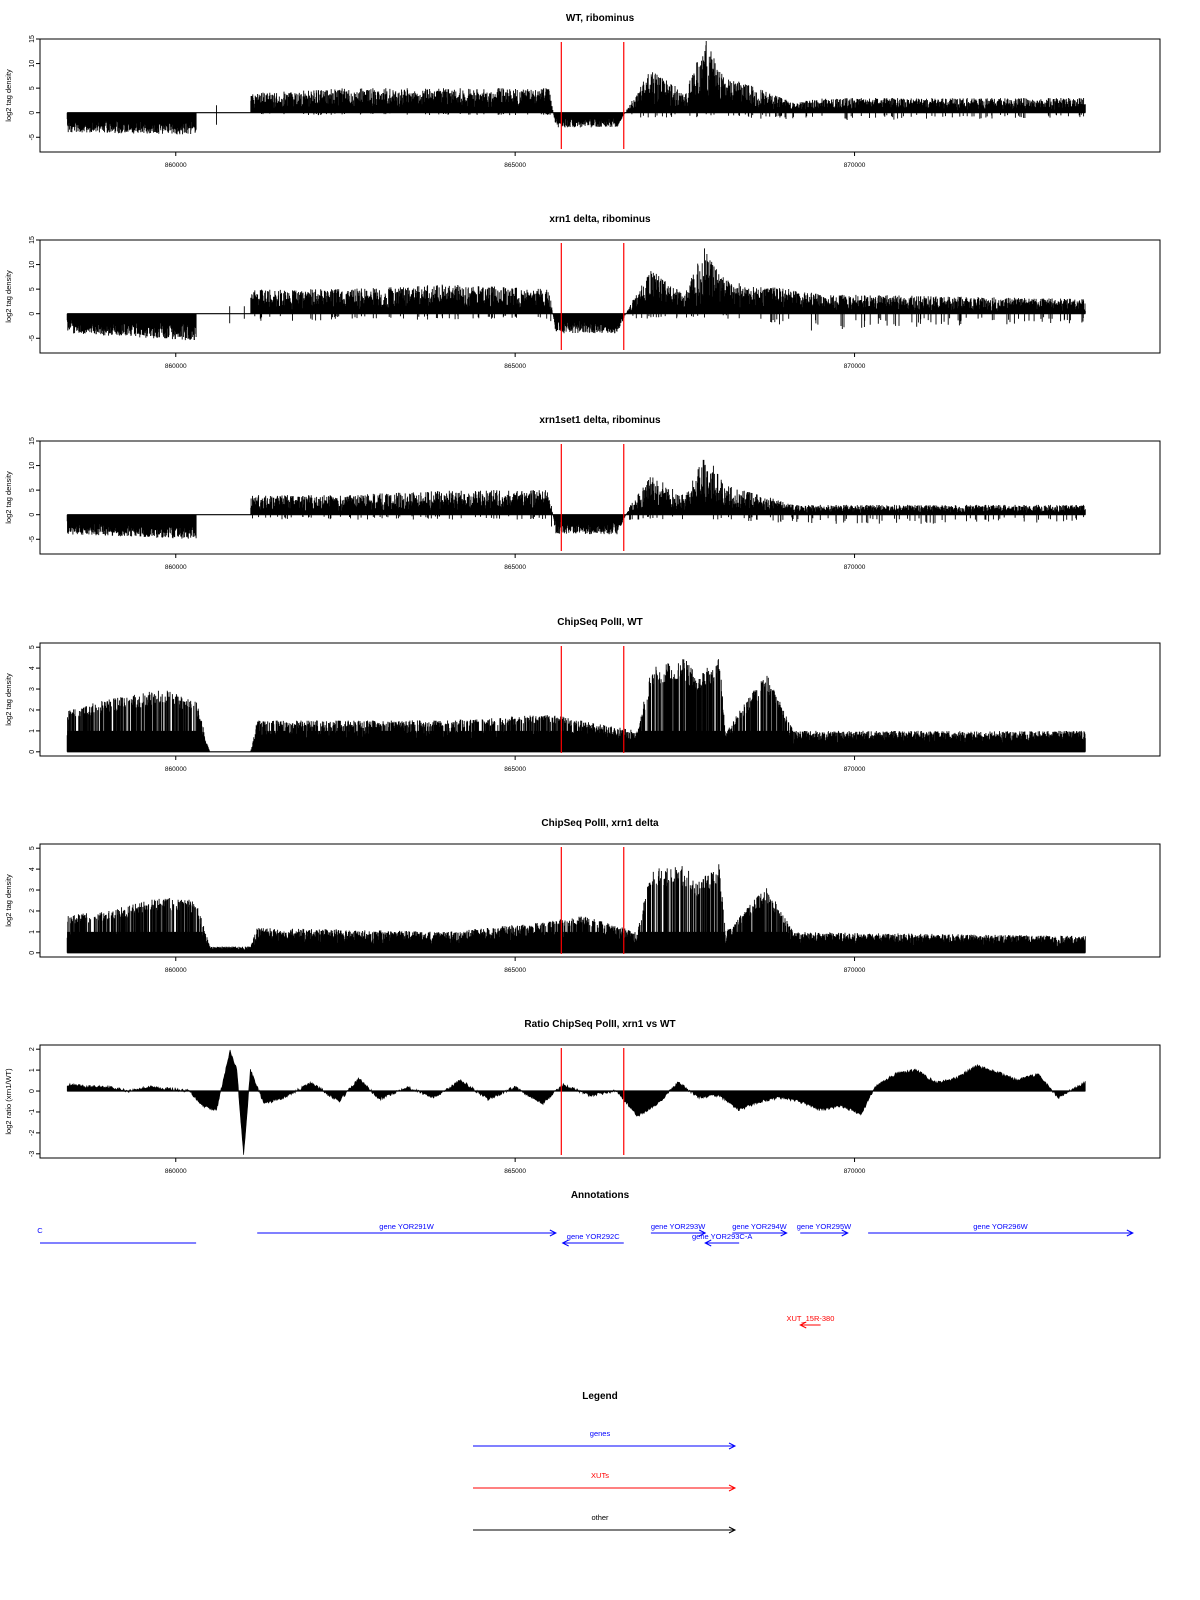 The height and width of the screenshot is (1600, 1200). Describe the element at coordinates (803, 1325) in the screenshot. I see `xut-feature-9-arrowhead` at that location.